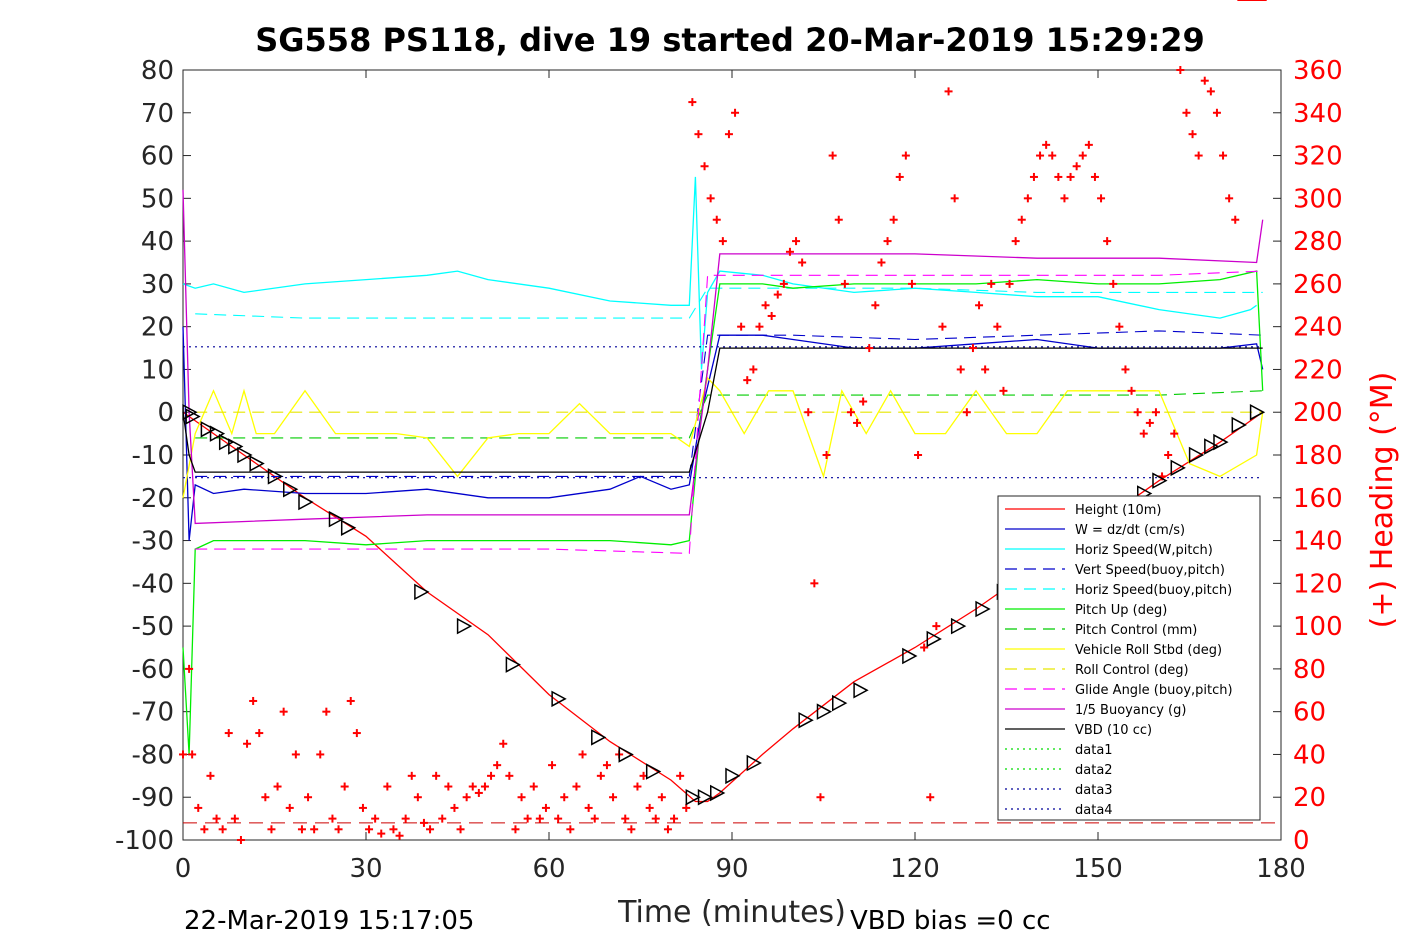 This screenshot has height=945, width=1417. What do you see at coordinates (1318, 584) in the screenshot?
I see `y2-tick-label: 120` at bounding box center [1318, 584].